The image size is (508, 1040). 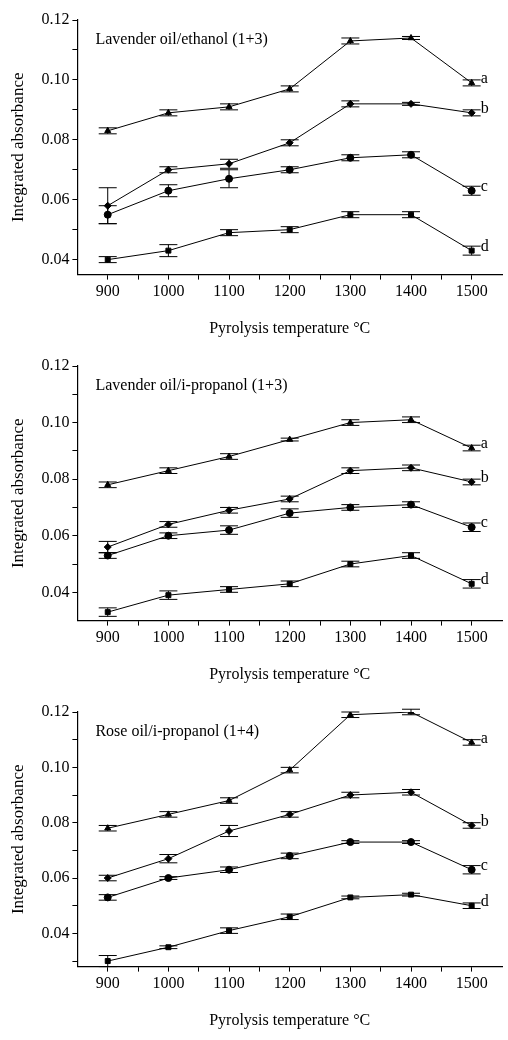 What do you see at coordinates (55, 421) in the screenshot?
I see `y-tick-label: 0.10` at bounding box center [55, 421].